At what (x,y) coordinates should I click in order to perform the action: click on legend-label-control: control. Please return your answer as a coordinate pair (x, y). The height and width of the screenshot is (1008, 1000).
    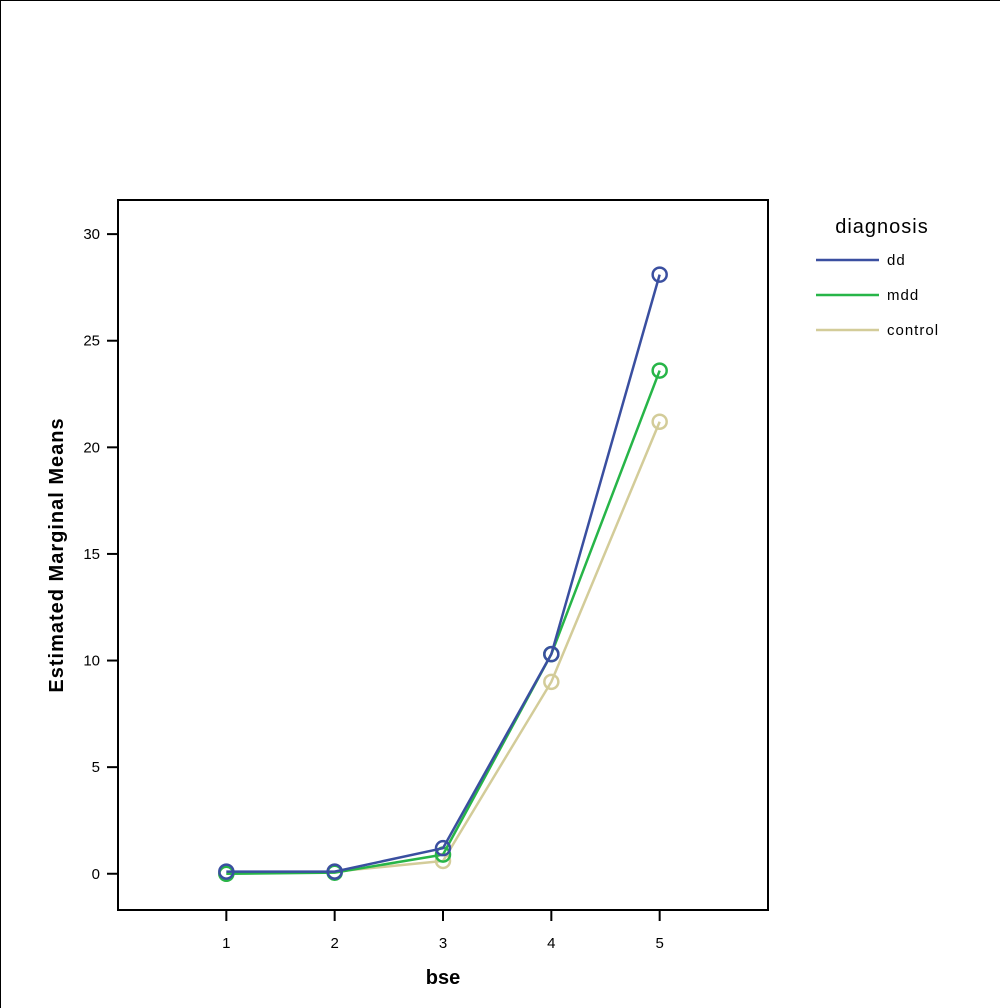
    Looking at the image, I should click on (913, 330).